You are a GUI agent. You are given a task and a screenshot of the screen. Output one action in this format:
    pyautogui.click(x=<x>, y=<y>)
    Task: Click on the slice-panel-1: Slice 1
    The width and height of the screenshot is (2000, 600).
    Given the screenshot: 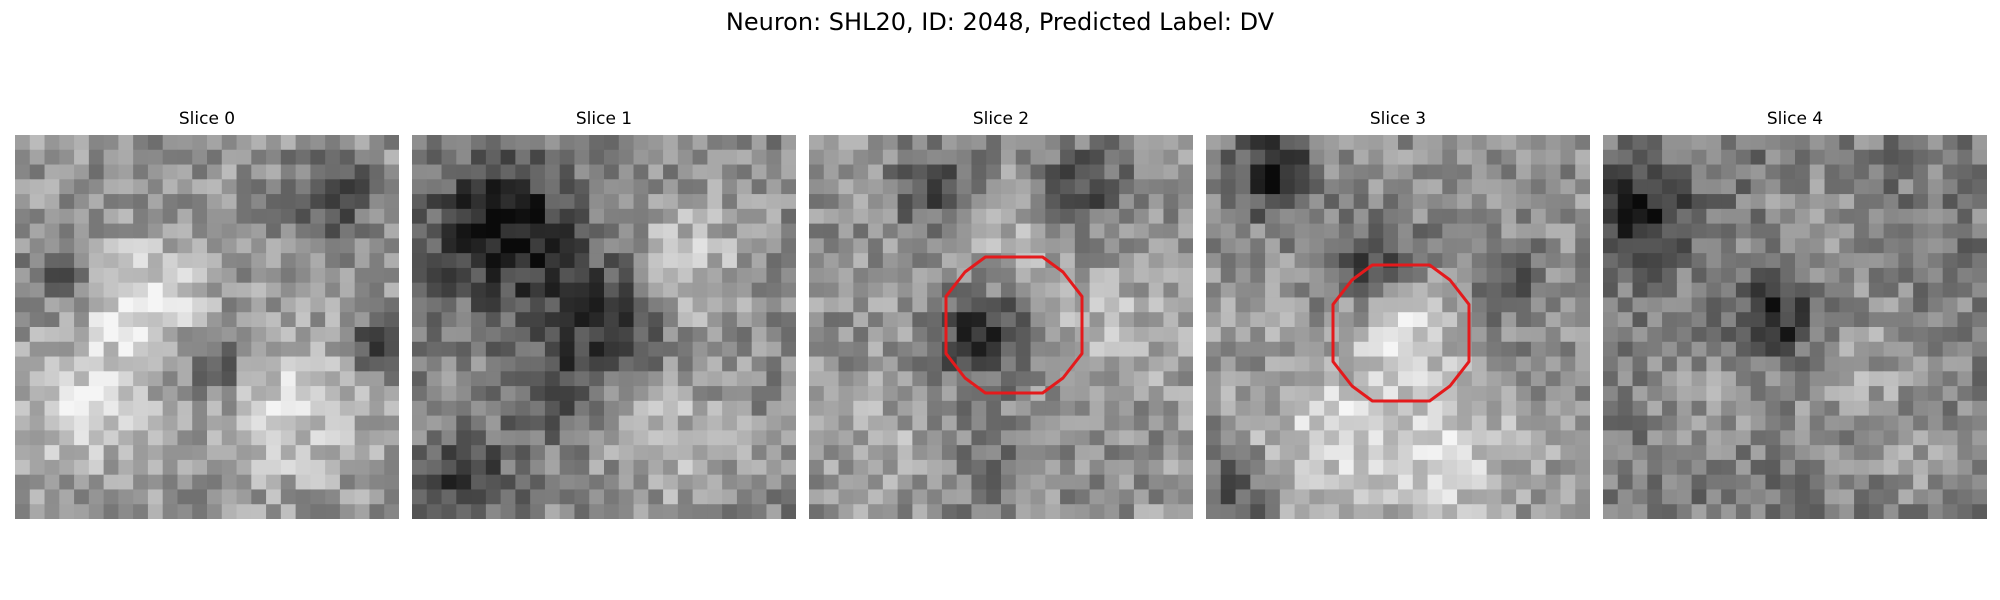 What is the action you would take?
    pyautogui.click(x=604, y=313)
    